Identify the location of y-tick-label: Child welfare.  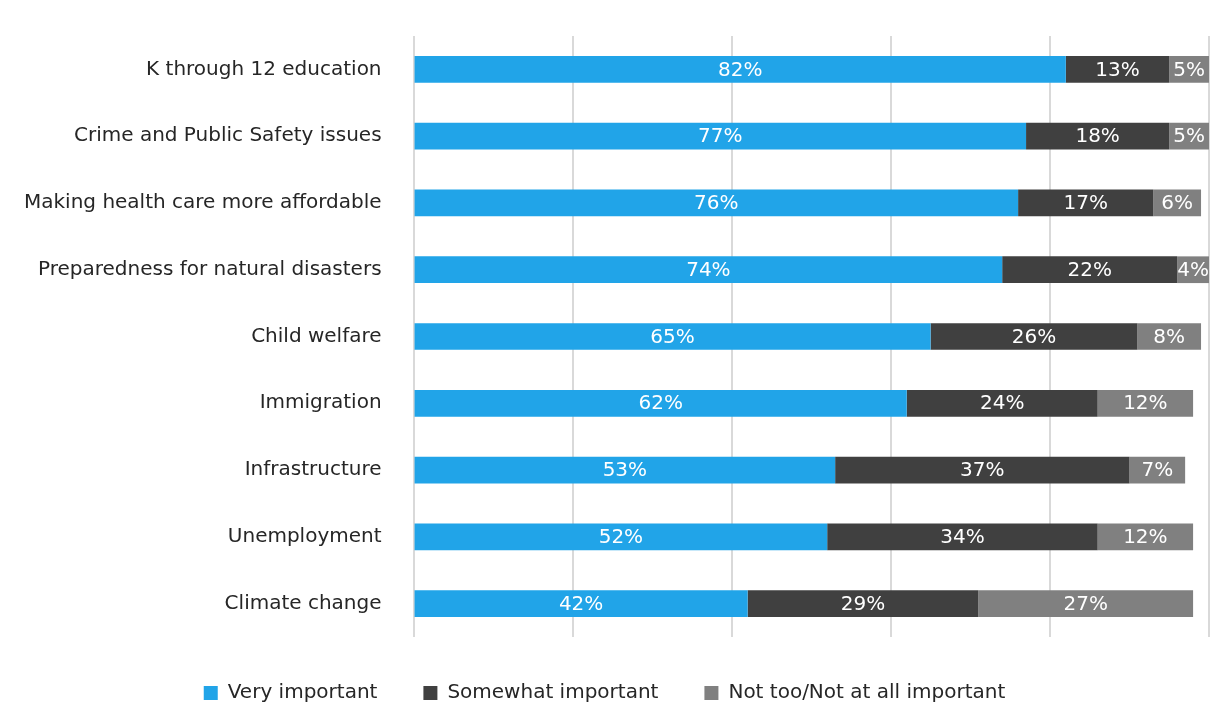
(316, 334).